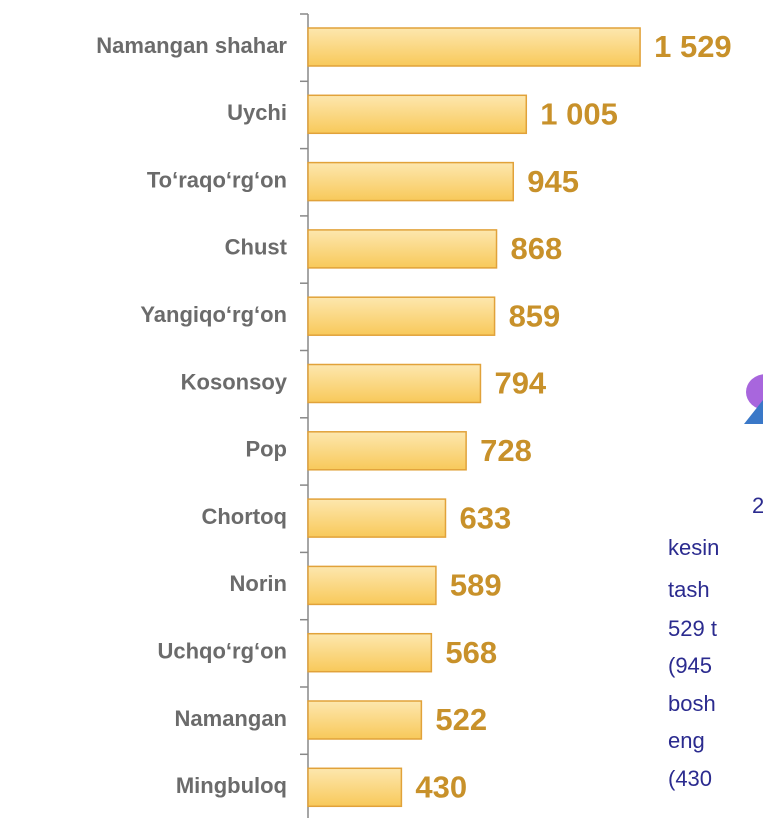 Image resolution: width=763 pixels, height=820 pixels. I want to click on annotation: (945, so click(690, 665).